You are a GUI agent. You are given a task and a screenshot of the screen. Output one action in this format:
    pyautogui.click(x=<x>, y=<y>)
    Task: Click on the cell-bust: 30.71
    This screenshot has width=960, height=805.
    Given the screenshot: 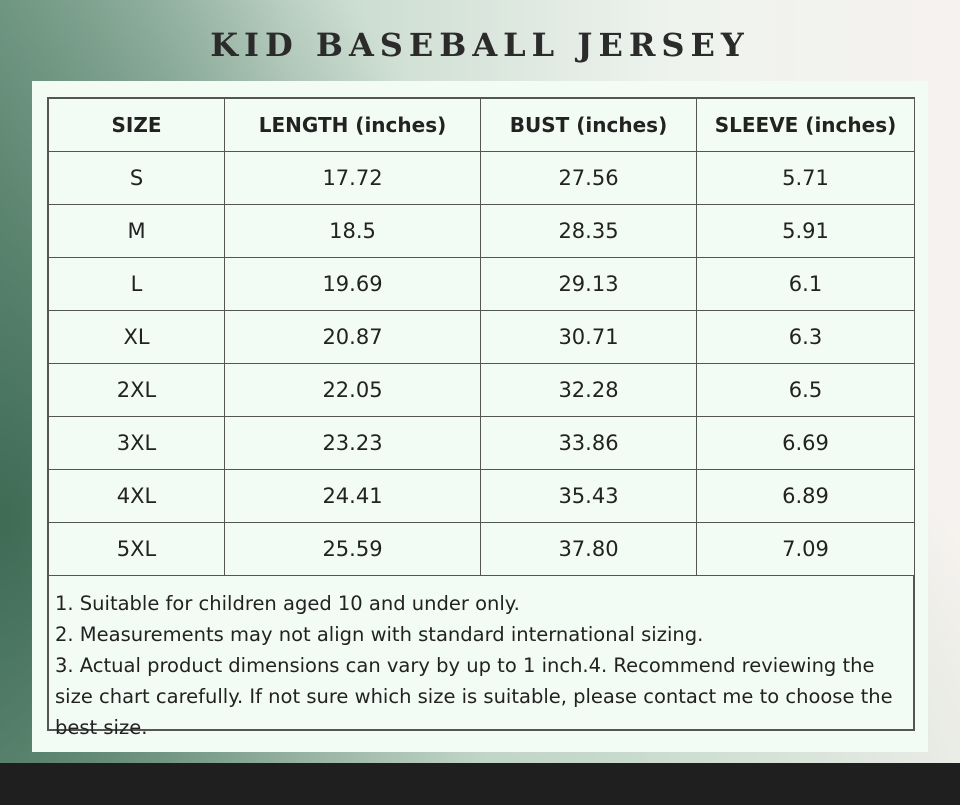 What is the action you would take?
    pyautogui.click(x=588, y=337)
    